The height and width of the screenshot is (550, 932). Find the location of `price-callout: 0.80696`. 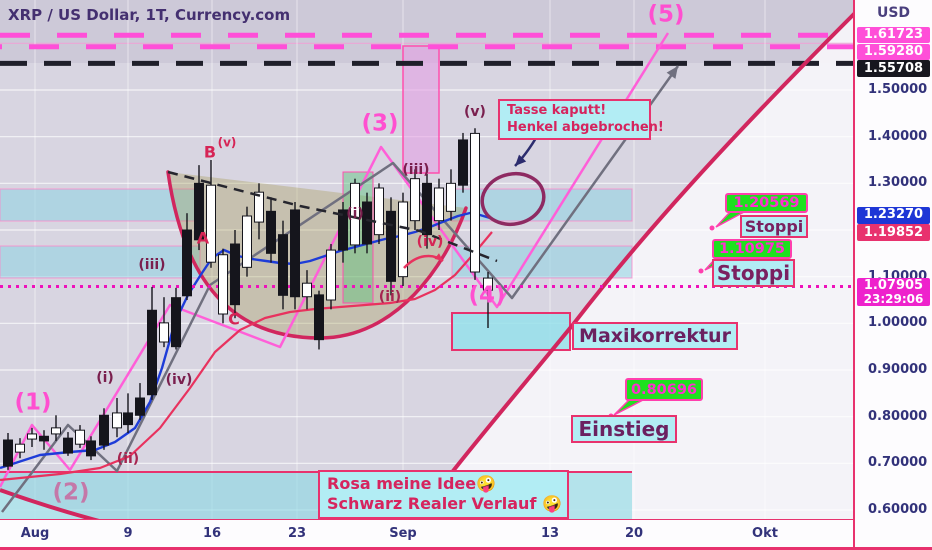

price-callout: 0.80696 is located at coordinates (664, 389).